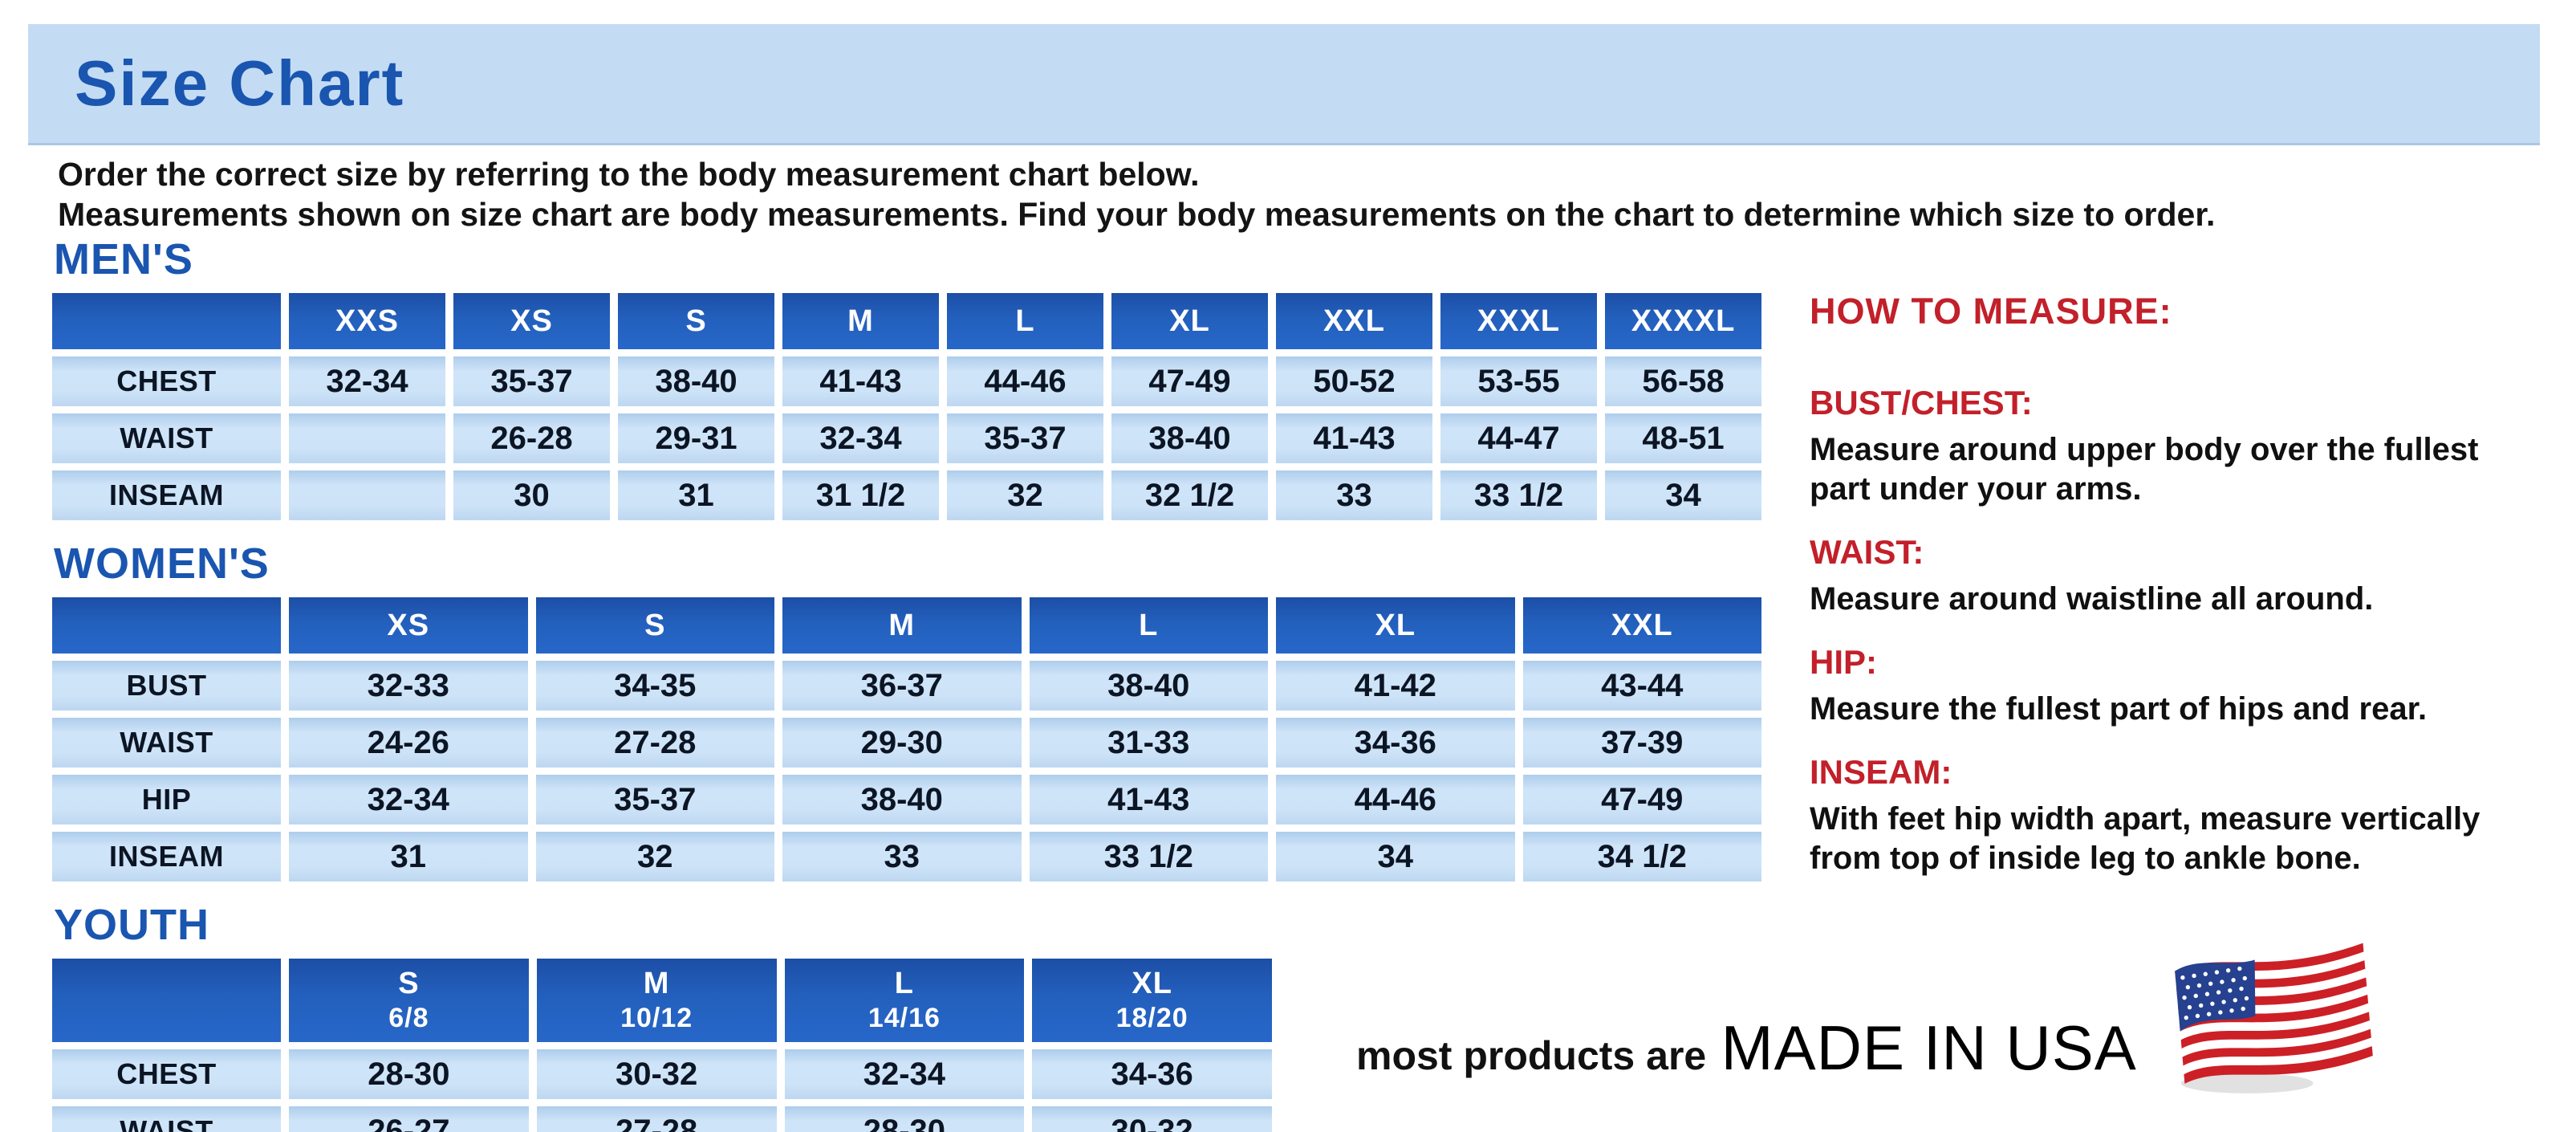  I want to click on size-value-cell: 50-52, so click(1354, 381).